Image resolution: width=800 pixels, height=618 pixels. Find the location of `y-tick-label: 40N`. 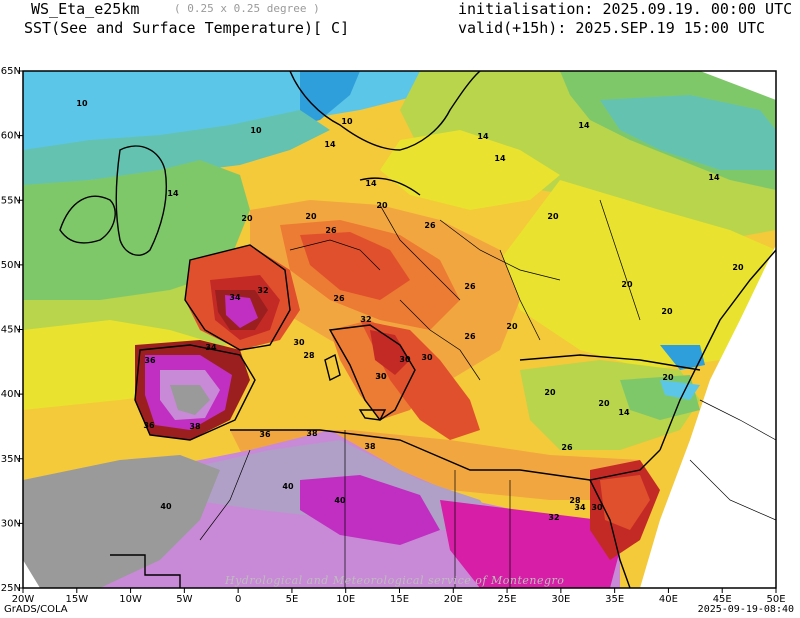

y-tick-label: 40N is located at coordinates (11, 394).